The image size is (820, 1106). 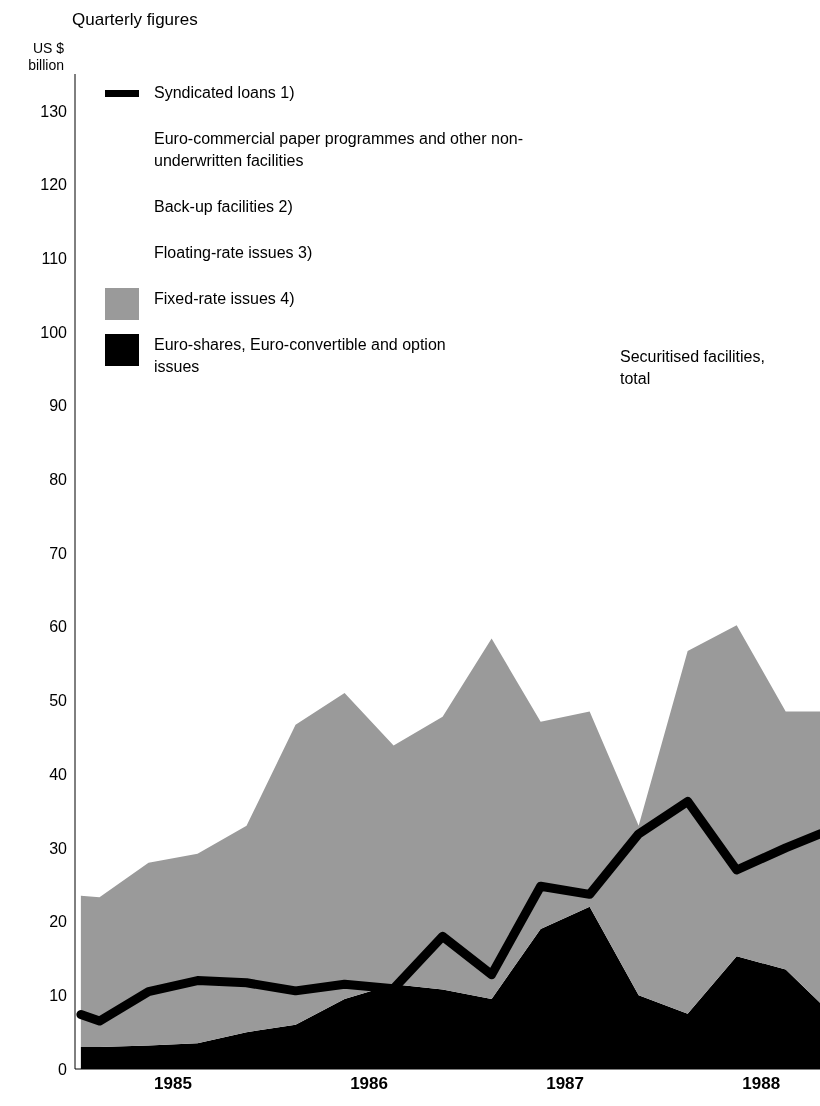 I want to click on chart-title: Quarterly figures, so click(x=135, y=20).